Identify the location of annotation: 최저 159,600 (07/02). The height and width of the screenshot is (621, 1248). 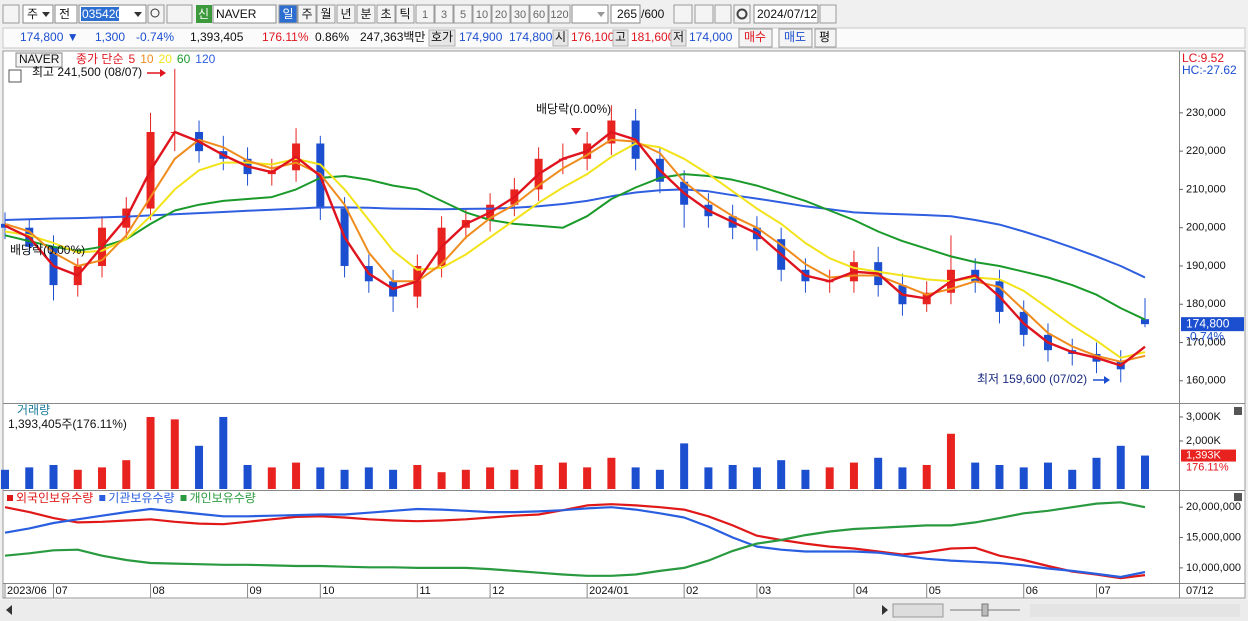
(1032, 379).